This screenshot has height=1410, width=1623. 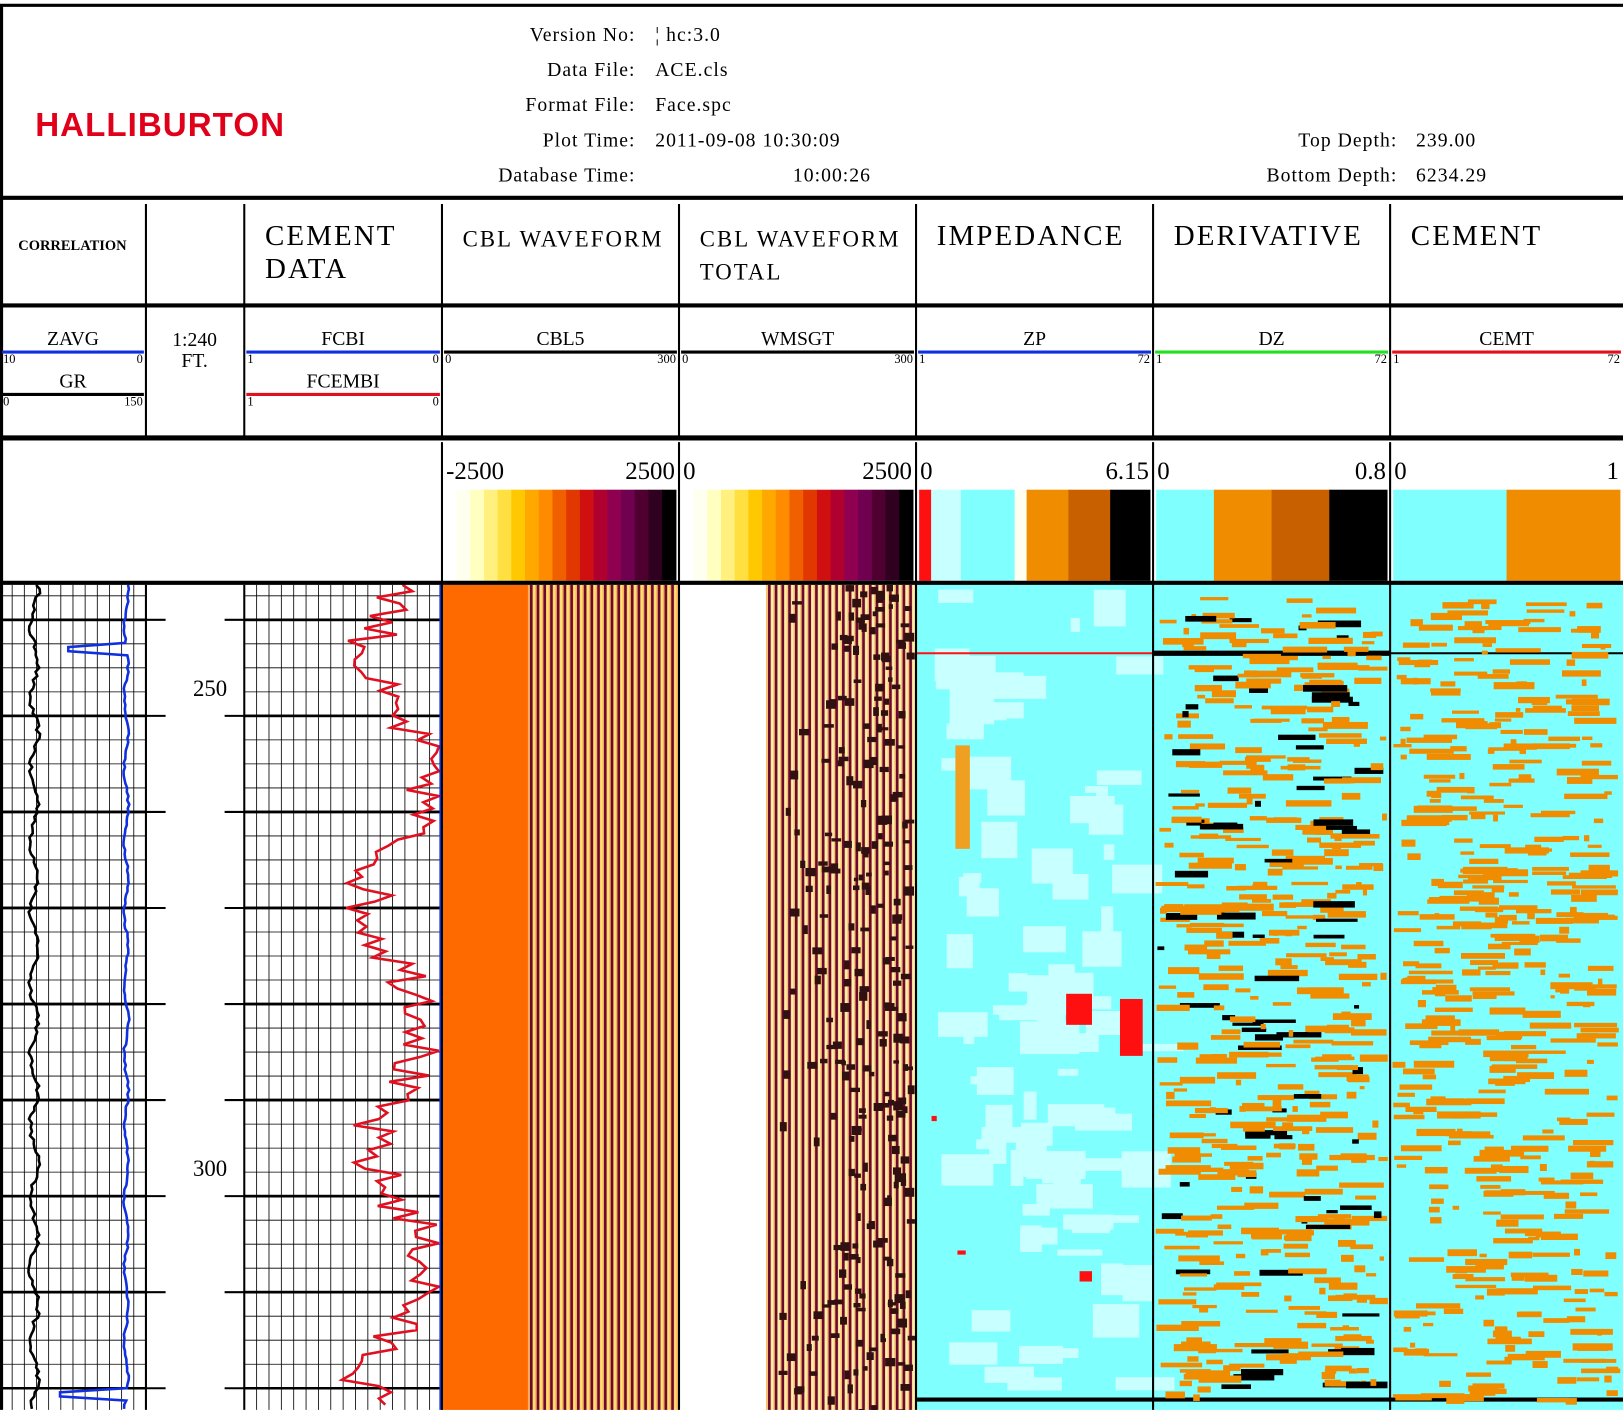 What do you see at coordinates (72, 246) in the screenshot?
I see `track-title: CORRELATION` at bounding box center [72, 246].